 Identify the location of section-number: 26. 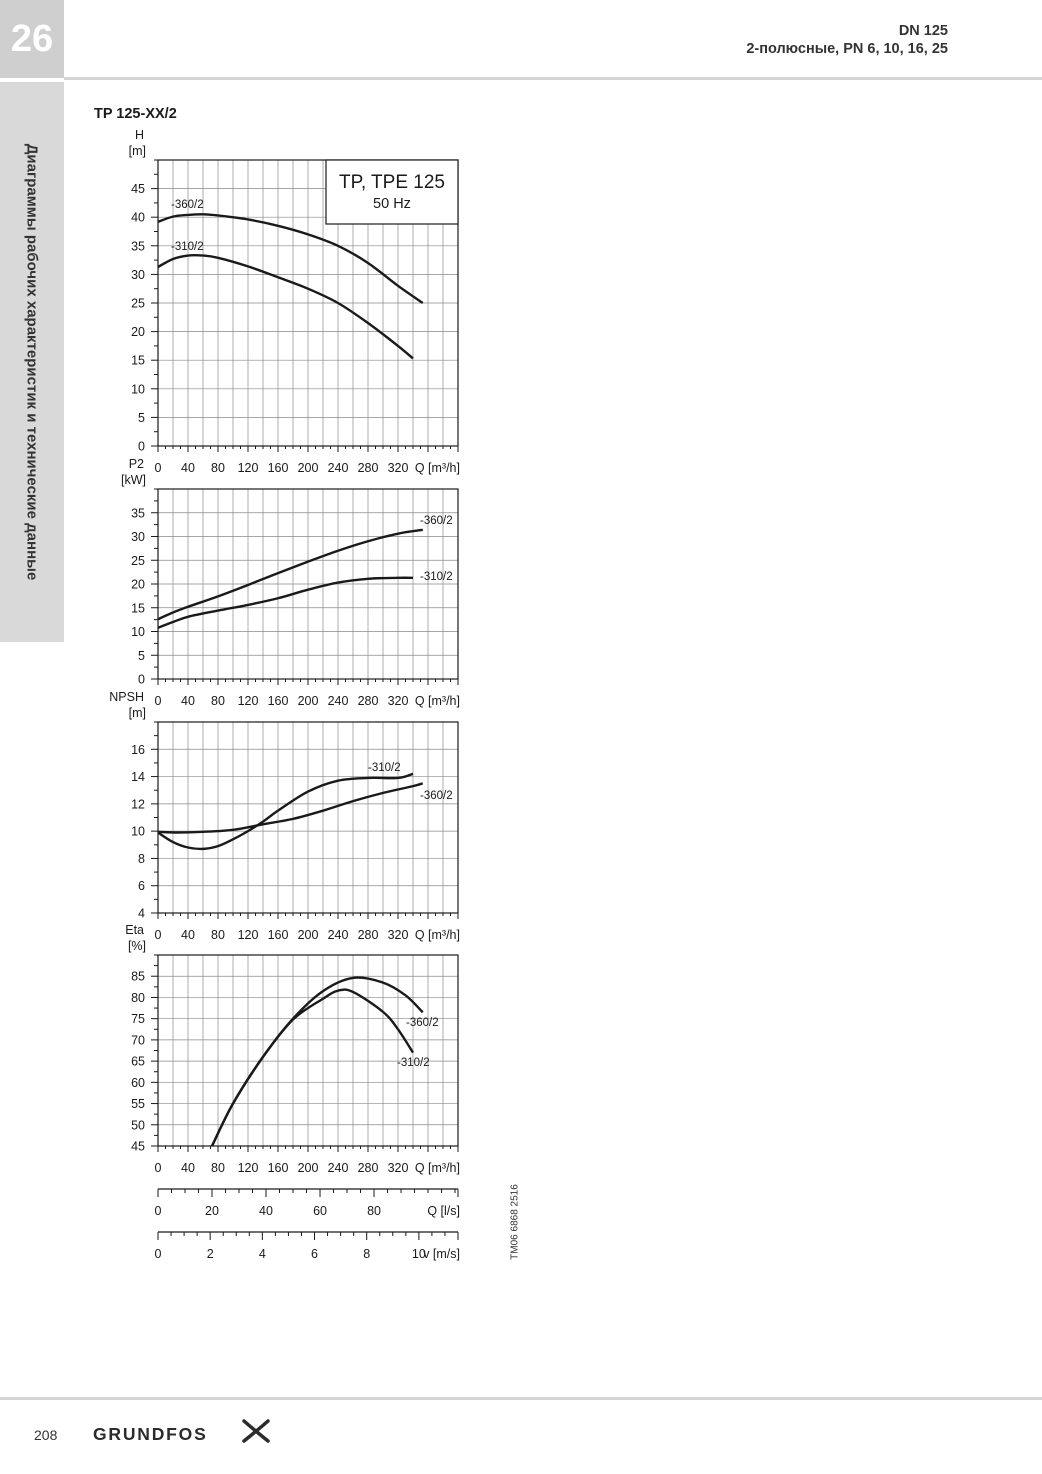
(32, 38).